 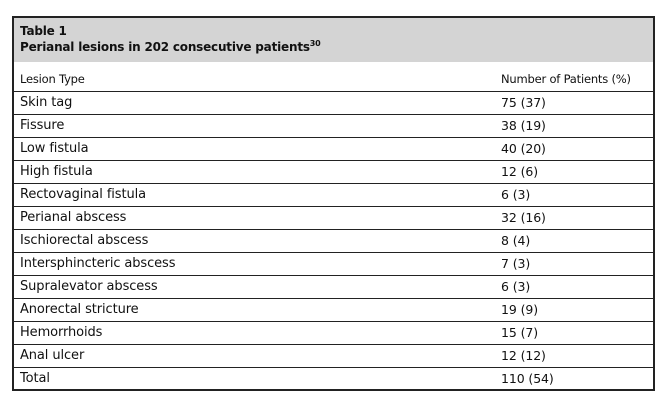 What do you see at coordinates (333, 310) in the screenshot?
I see `table-row: Anorectal stricture 19 (9)` at bounding box center [333, 310].